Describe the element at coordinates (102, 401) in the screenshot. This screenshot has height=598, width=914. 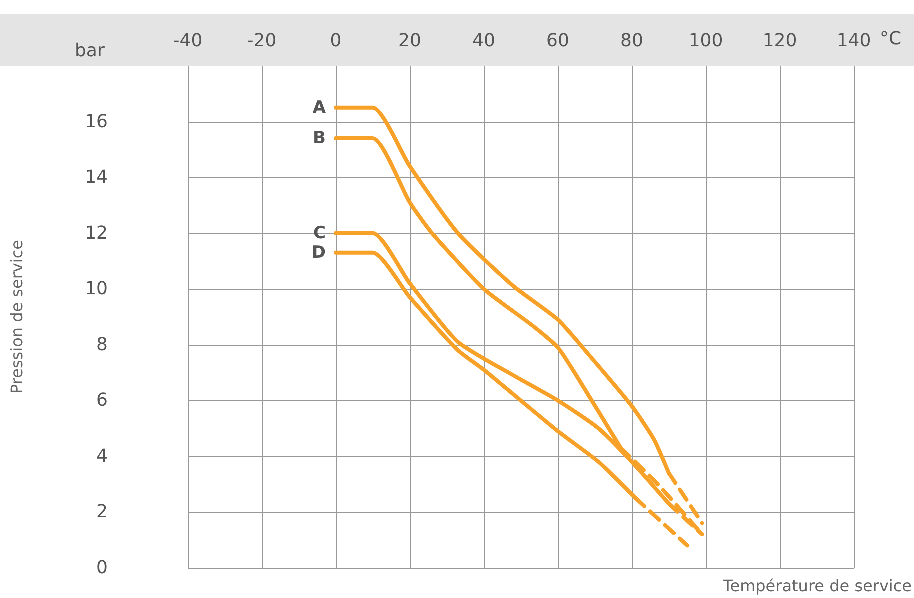
I see `y-tick-label: 6` at that location.